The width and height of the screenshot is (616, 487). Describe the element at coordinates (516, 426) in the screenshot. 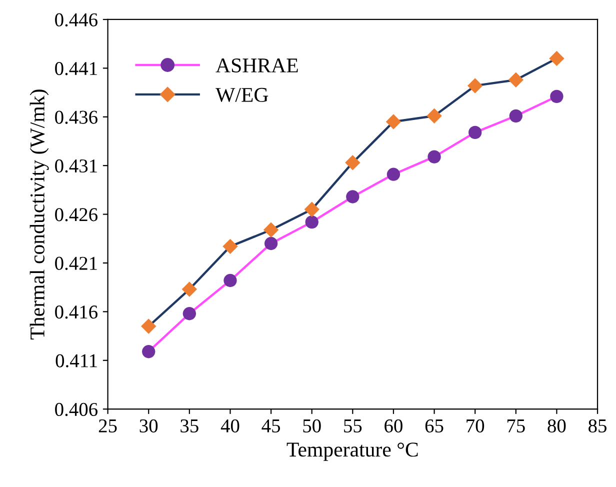

I see `x-tick-label: 75` at that location.